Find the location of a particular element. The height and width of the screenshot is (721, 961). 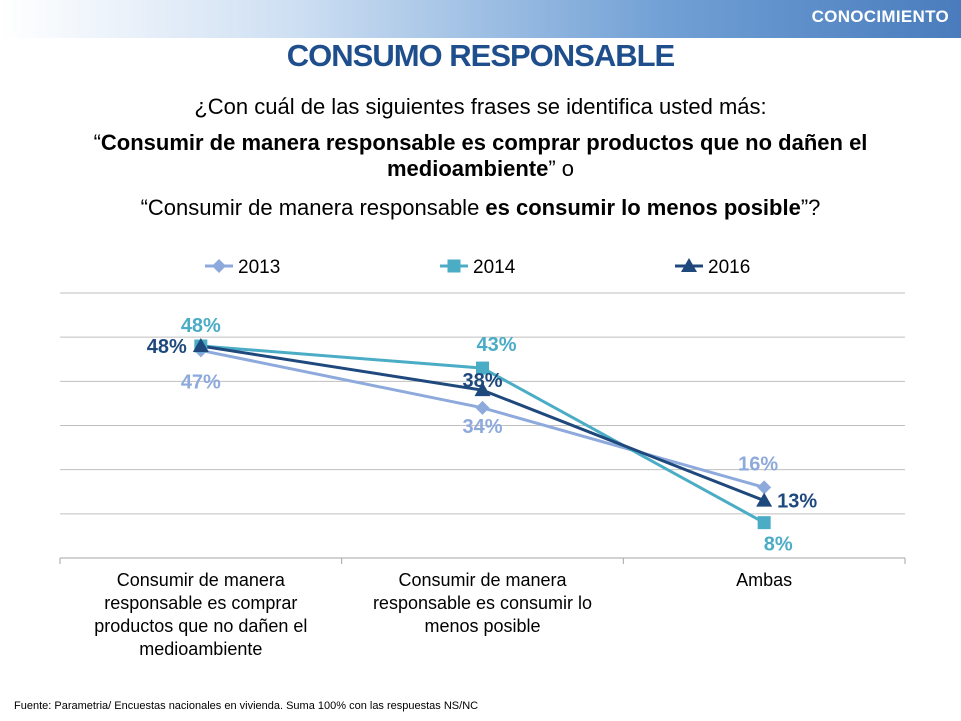

category-label: responsable es comprar is located at coordinates (200, 603).